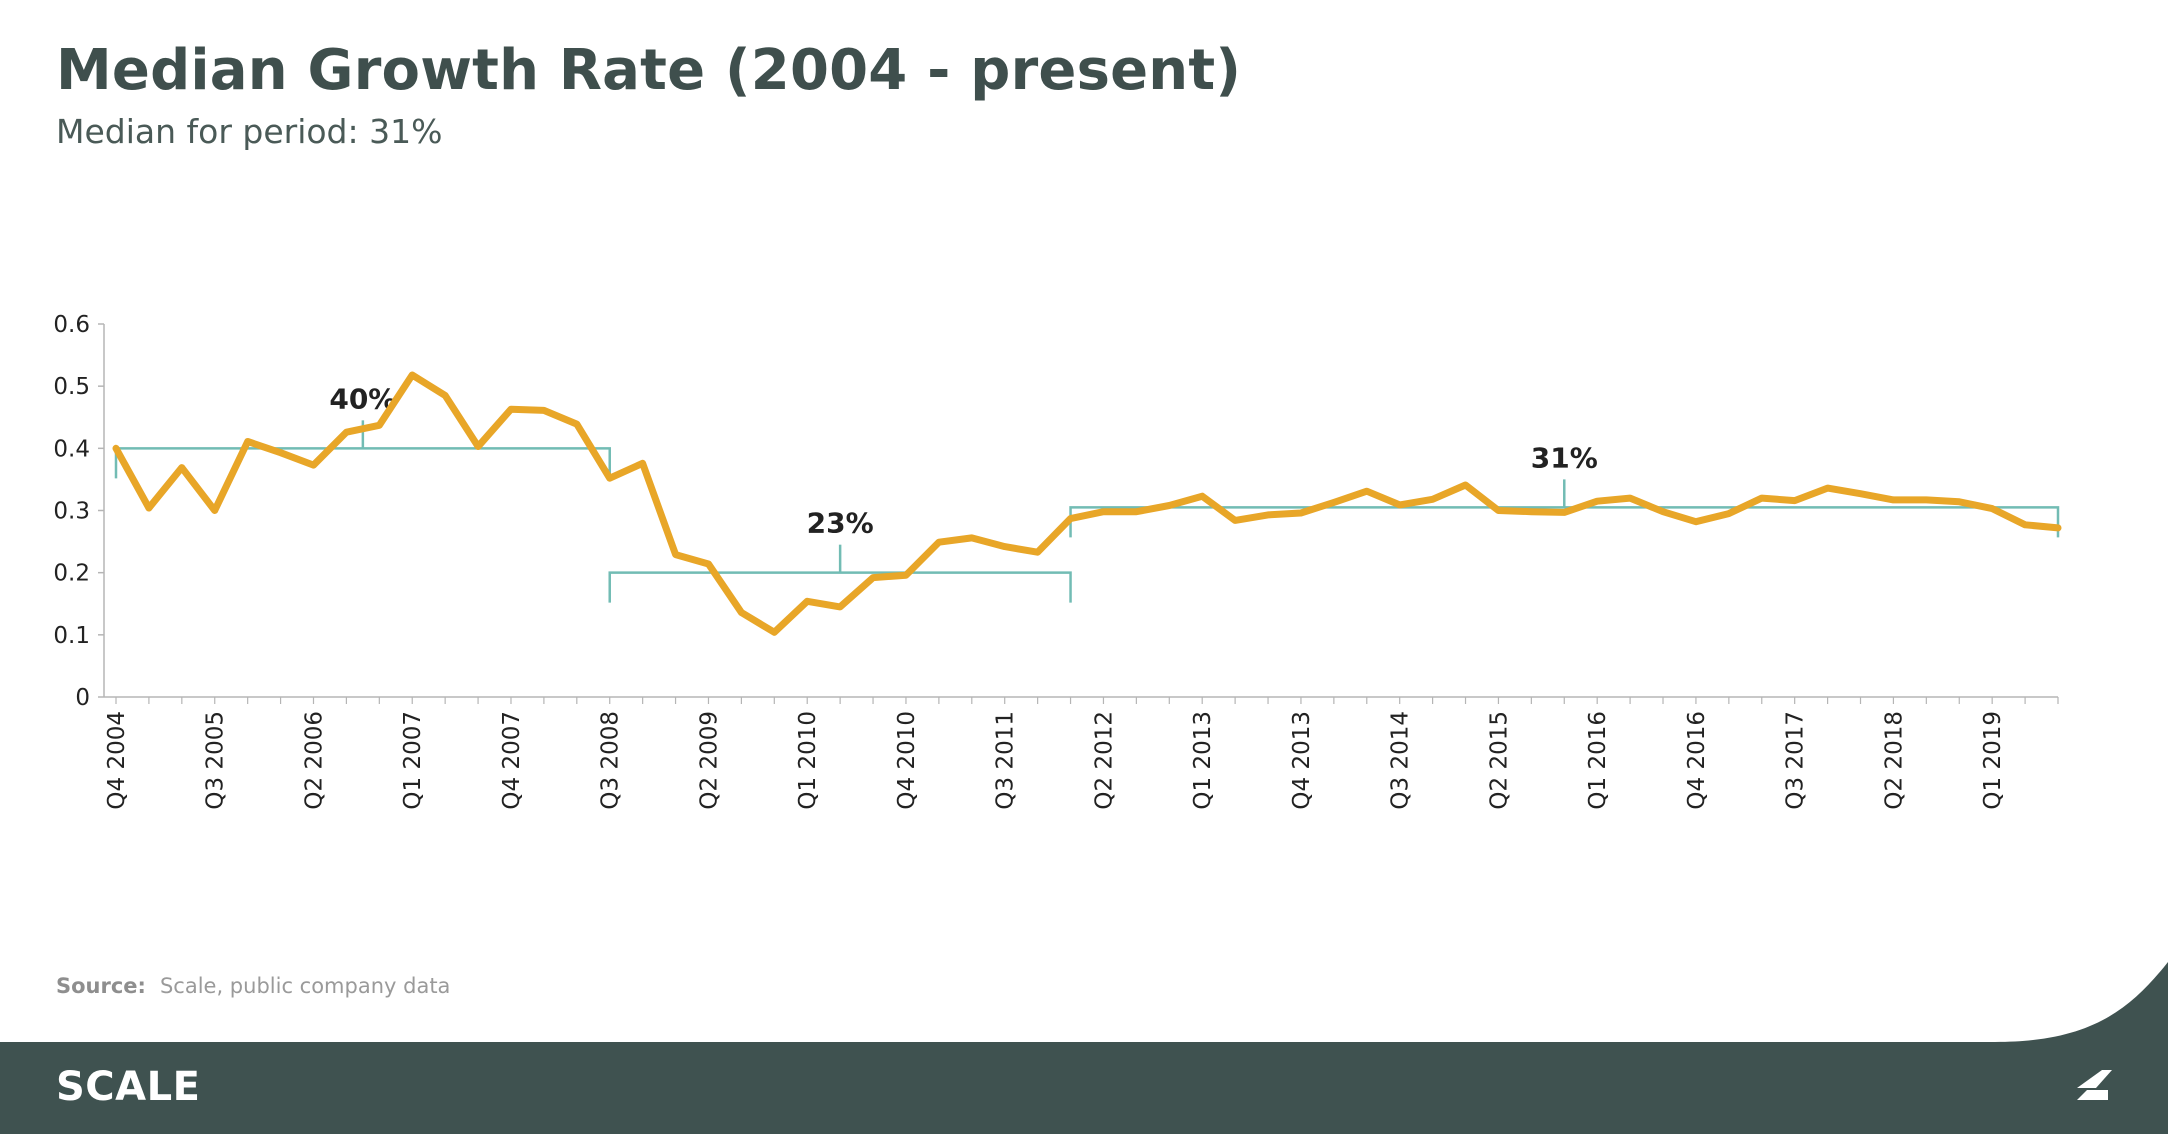 The width and height of the screenshot is (2168, 1134). What do you see at coordinates (117, 760) in the screenshot?
I see `x-tick-label: Q4 2004` at bounding box center [117, 760].